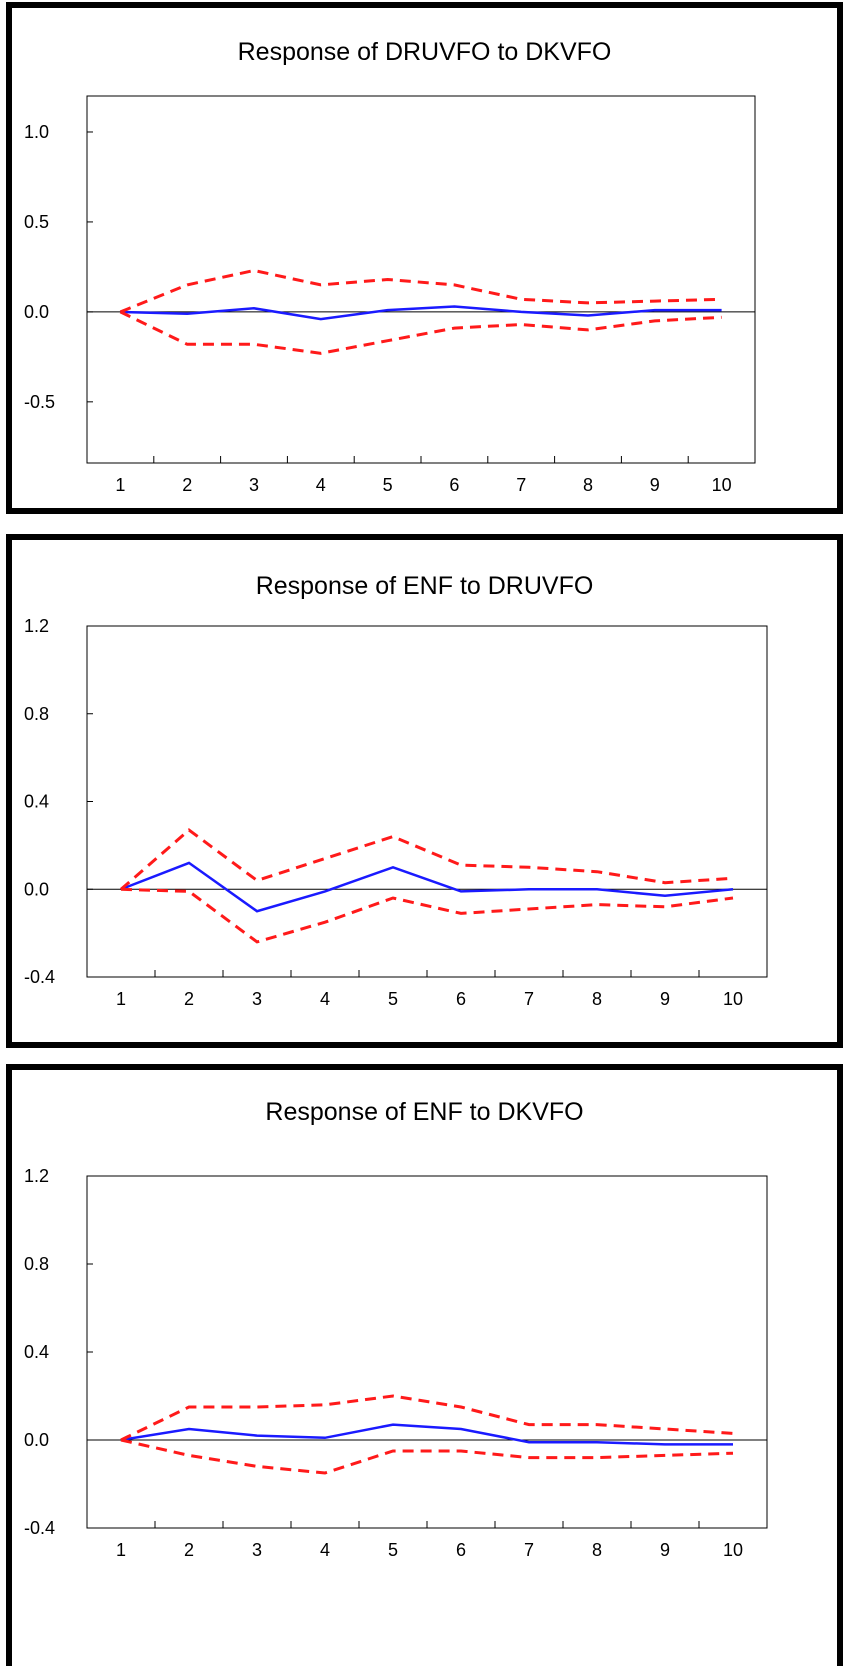 The image size is (843, 1666). I want to click on y-tick-label: 0.5, so click(36, 222).